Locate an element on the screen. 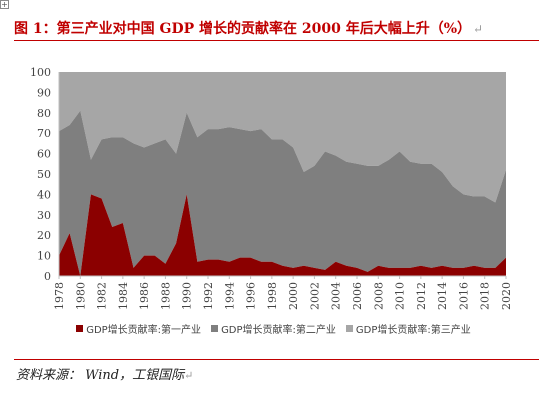 The width and height of the screenshot is (539, 401). x-tick-label: 2002 is located at coordinates (314, 296).